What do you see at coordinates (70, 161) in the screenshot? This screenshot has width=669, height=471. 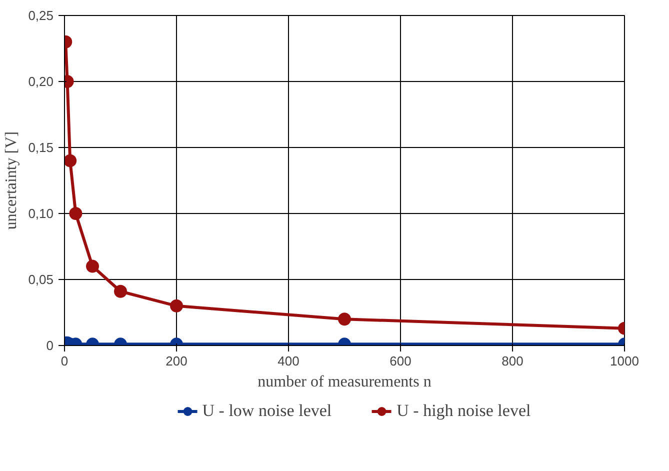 I see `point` at bounding box center [70, 161].